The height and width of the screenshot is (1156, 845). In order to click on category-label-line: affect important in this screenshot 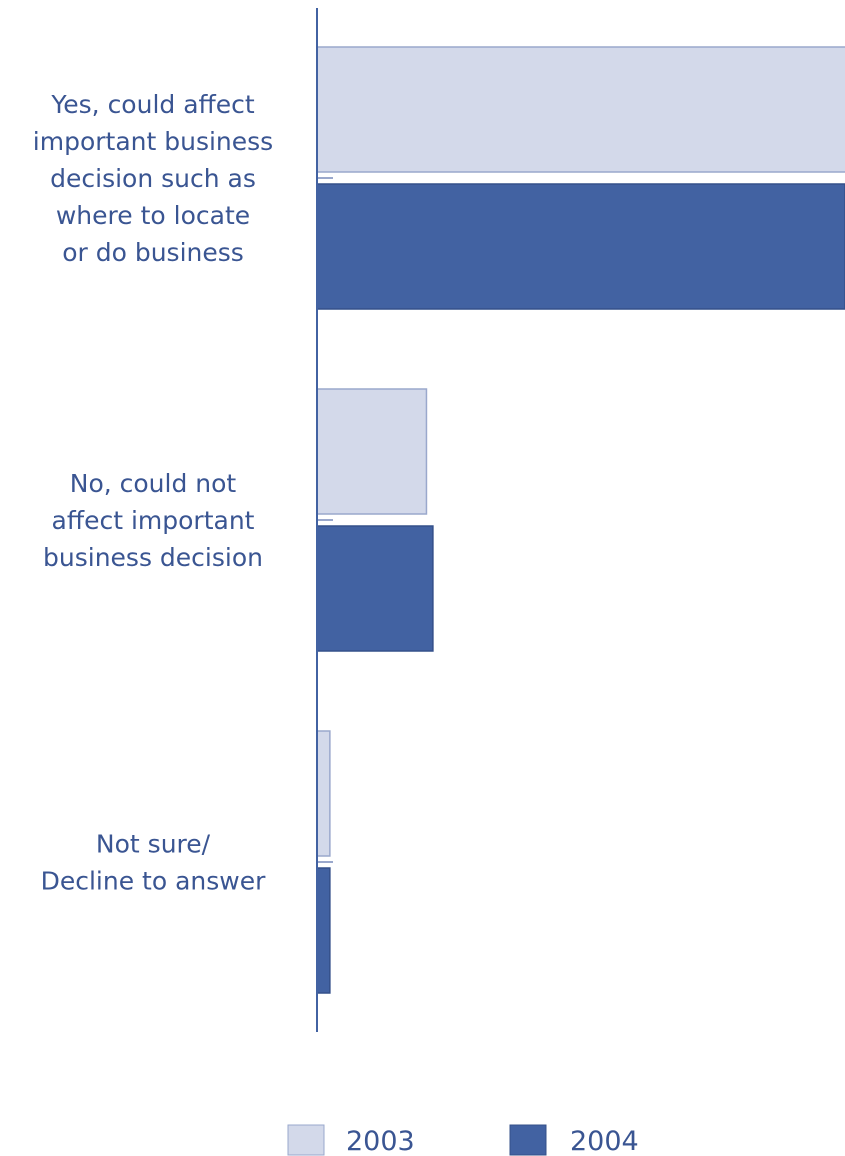, I will do `click(153, 520)`.